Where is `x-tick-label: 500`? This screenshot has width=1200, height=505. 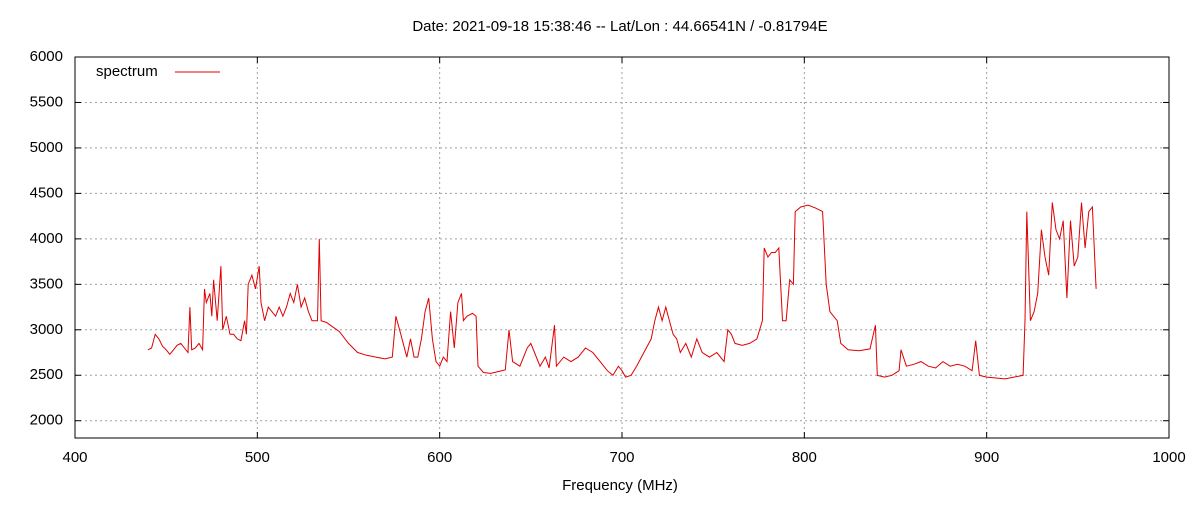 x-tick-label: 500 is located at coordinates (257, 457).